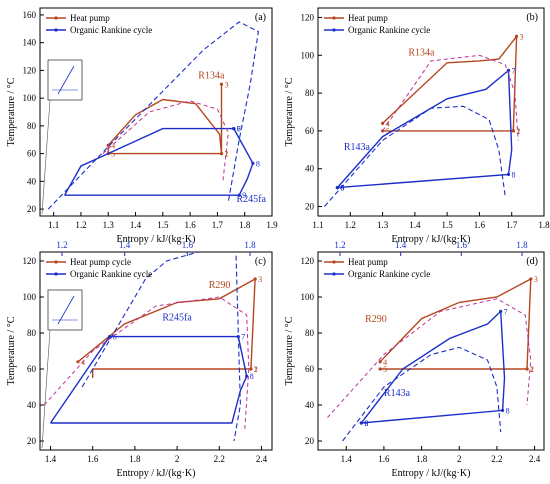 This screenshot has height=484, width=550. What do you see at coordinates (310, 131) in the screenshot?
I see `y-tick-label: 60` at bounding box center [310, 131].